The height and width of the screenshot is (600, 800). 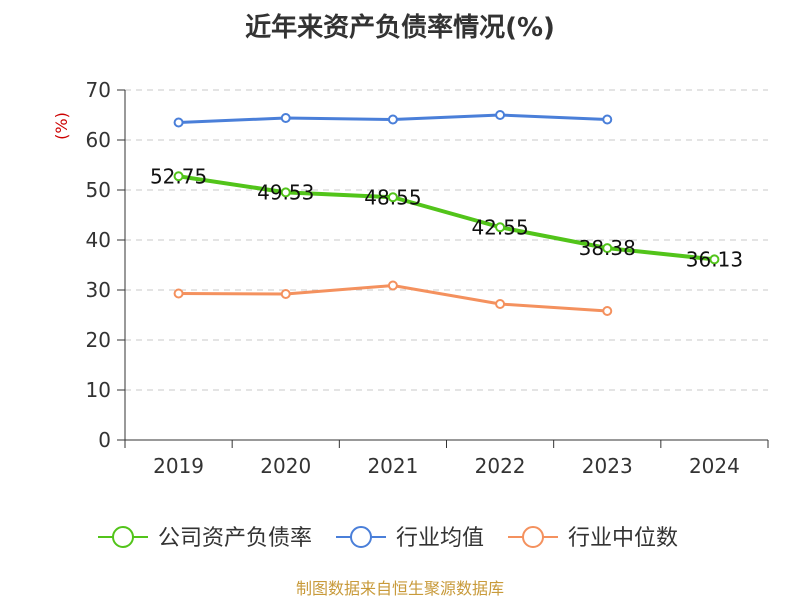 What do you see at coordinates (98, 340) in the screenshot?
I see `y-tick-label: 20` at bounding box center [98, 340].